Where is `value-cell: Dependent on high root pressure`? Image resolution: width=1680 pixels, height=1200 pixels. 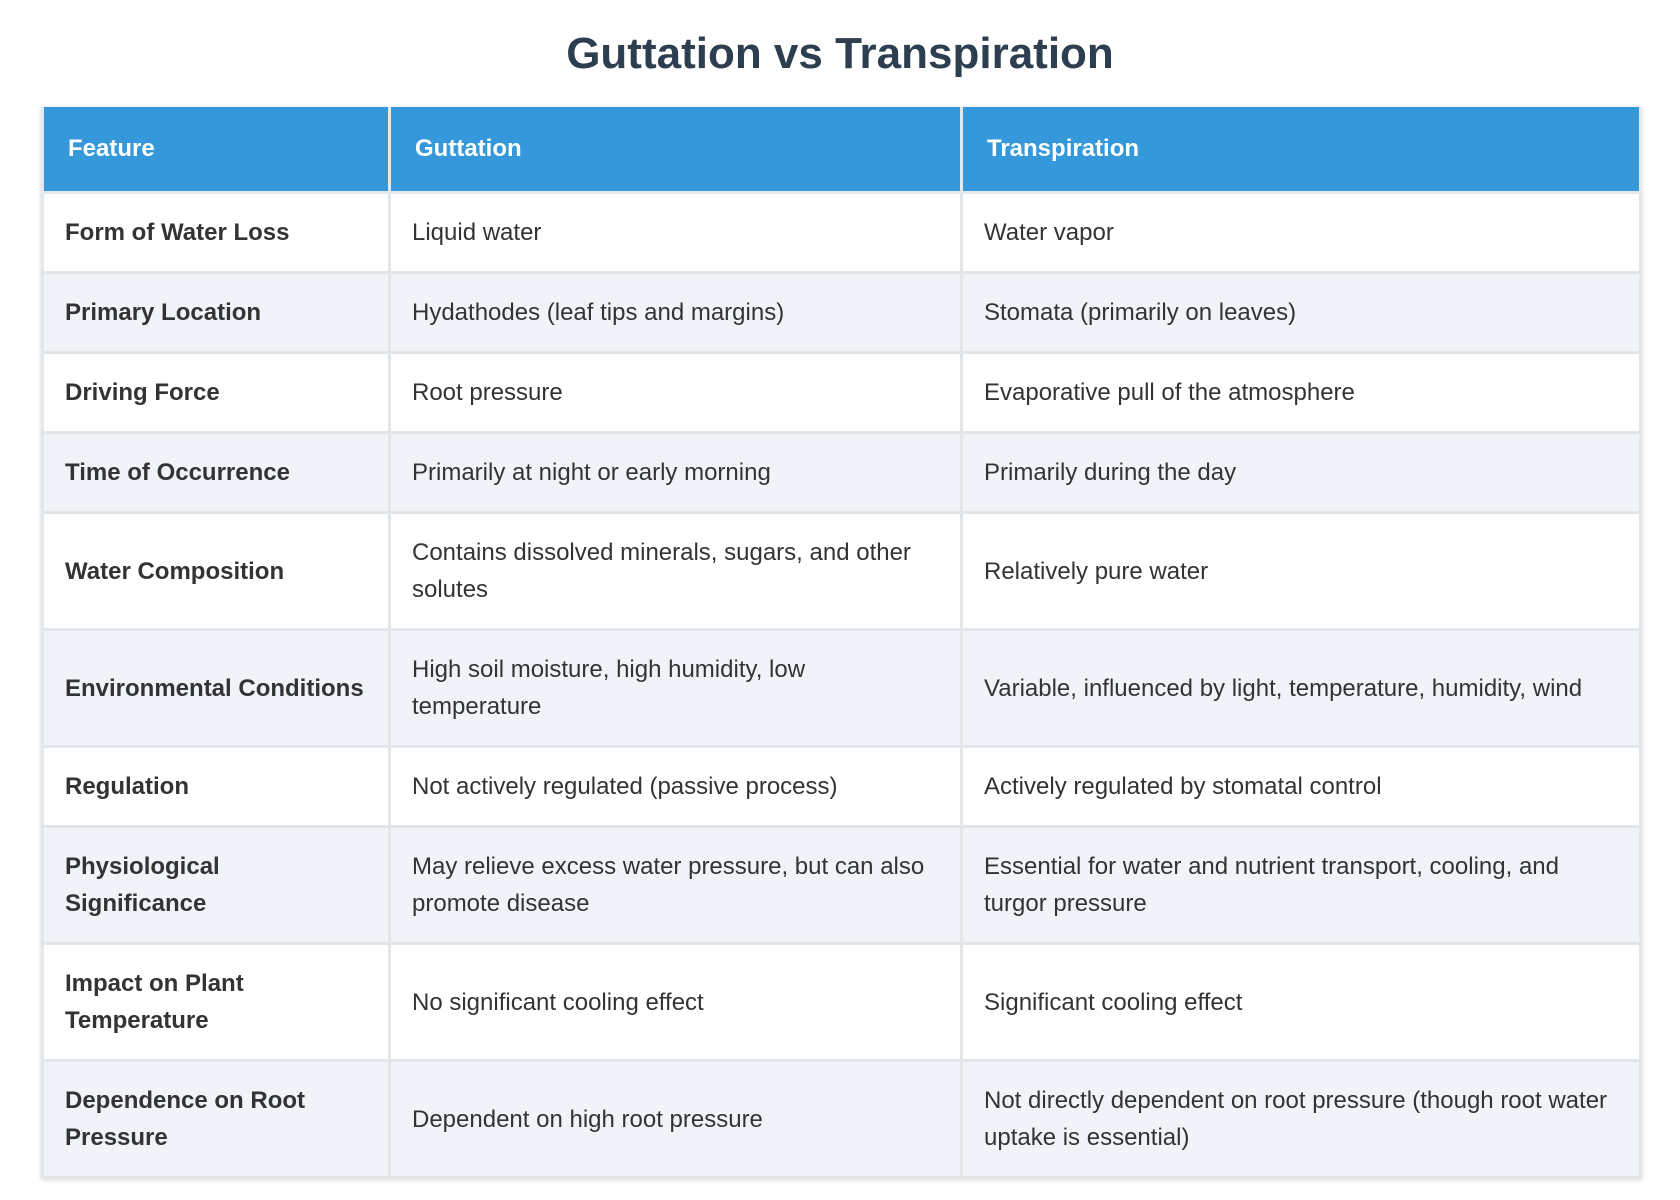 value-cell: Dependent on high root pressure is located at coordinates (675, 1119).